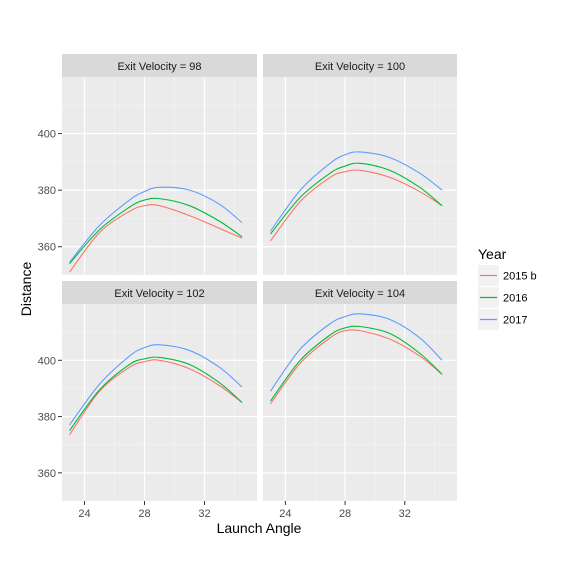  I want to click on legend-title: Year, so click(492, 254).